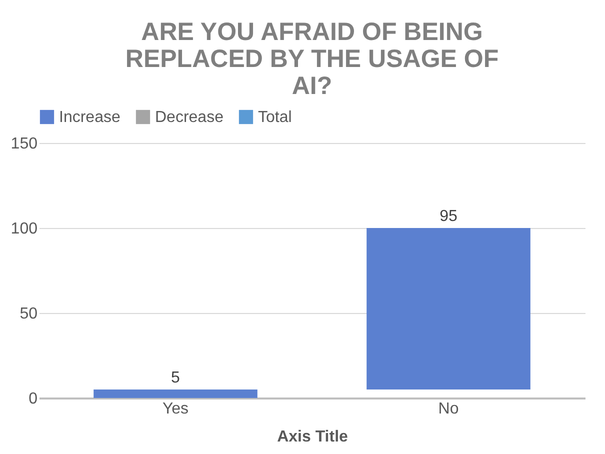  Describe the element at coordinates (175, 409) in the screenshot. I see `x-tick-label: Yes` at that location.